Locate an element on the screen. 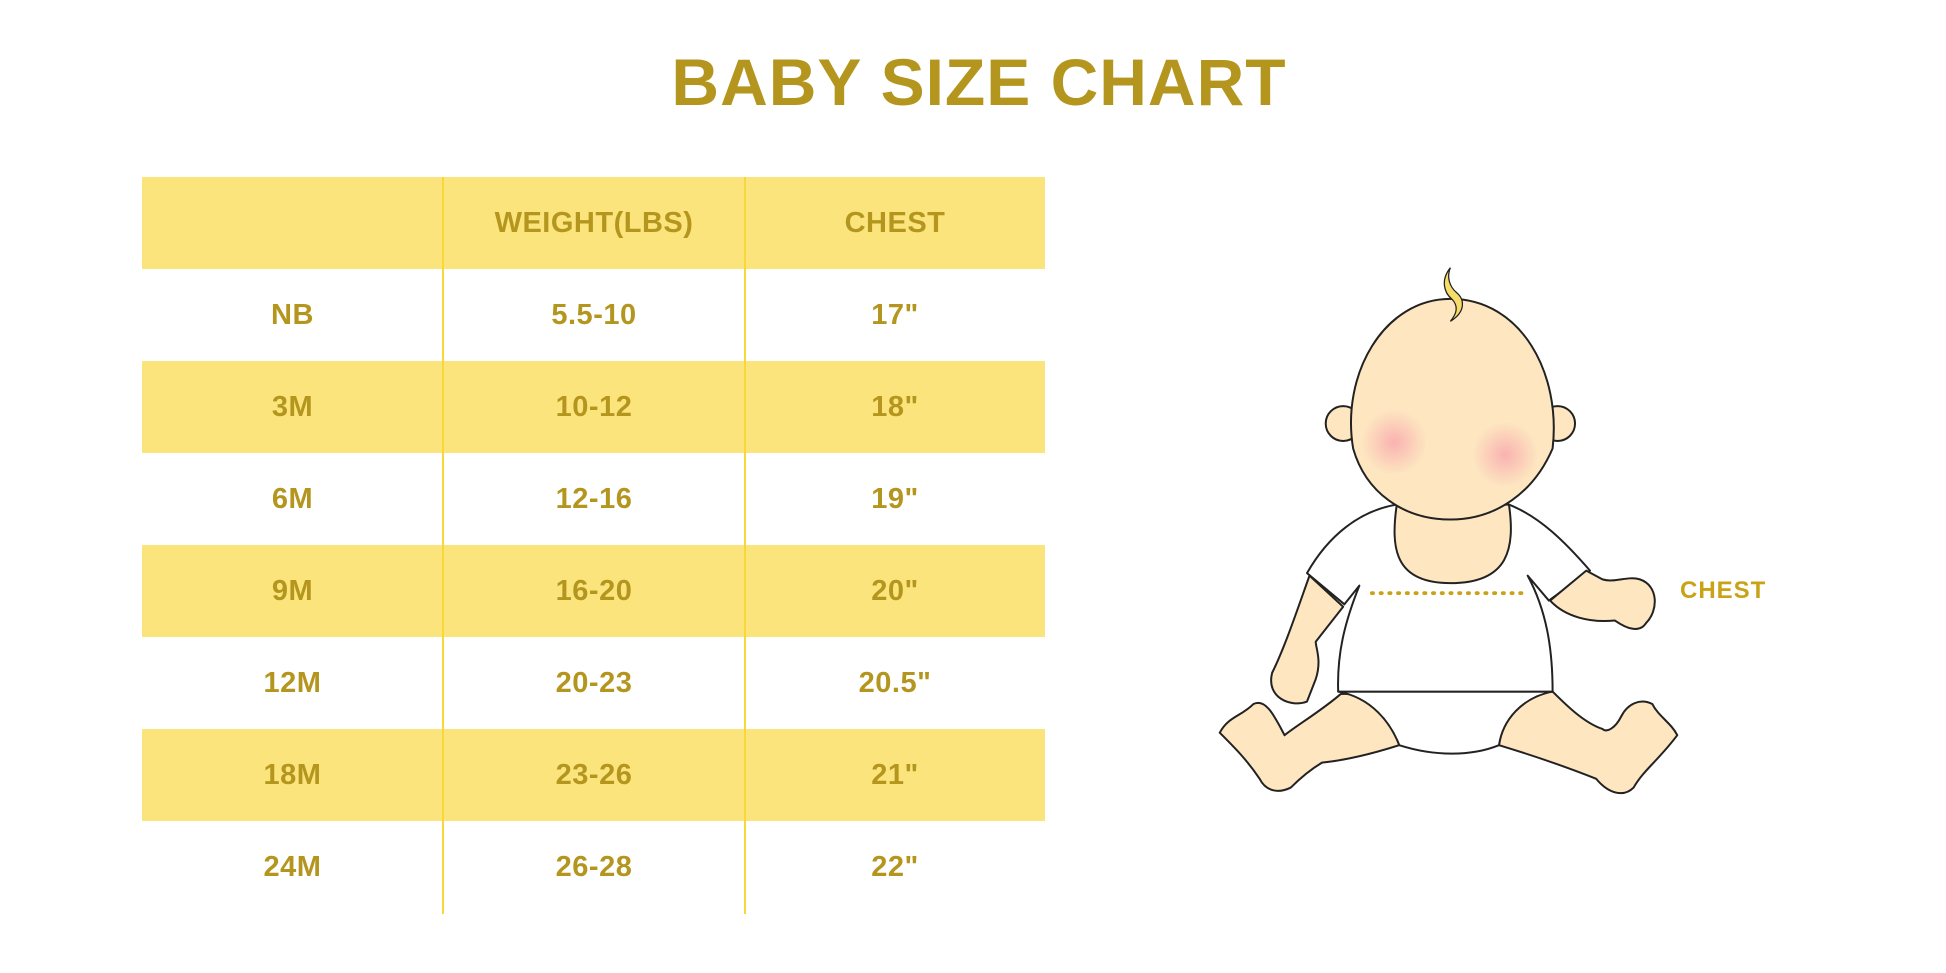  chest-cell: 22" is located at coordinates (895, 866).